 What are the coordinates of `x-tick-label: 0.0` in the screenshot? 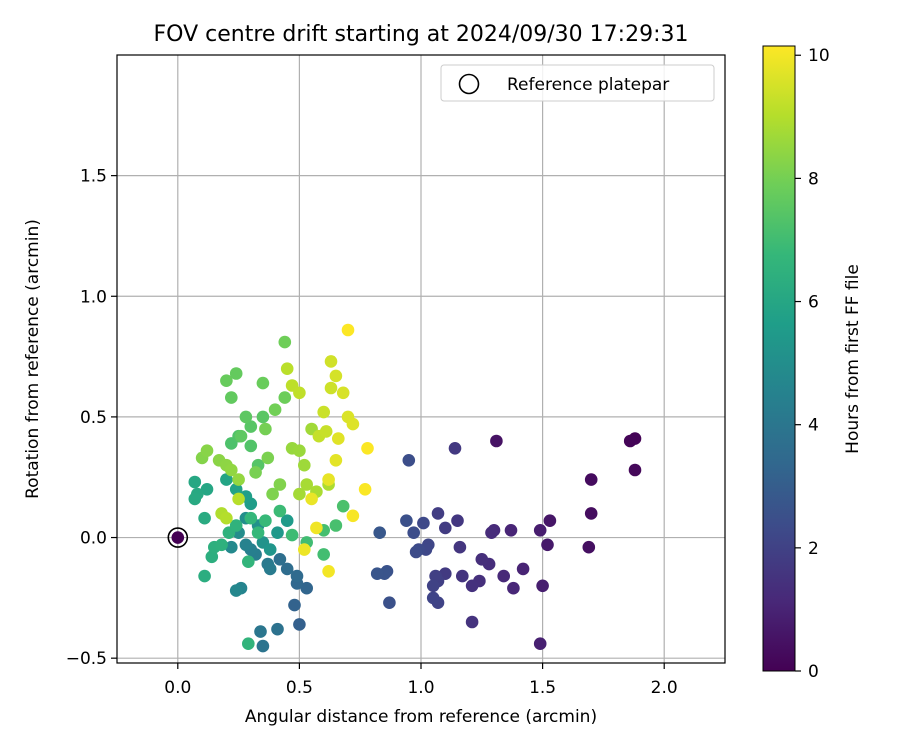 It's located at (177, 688).